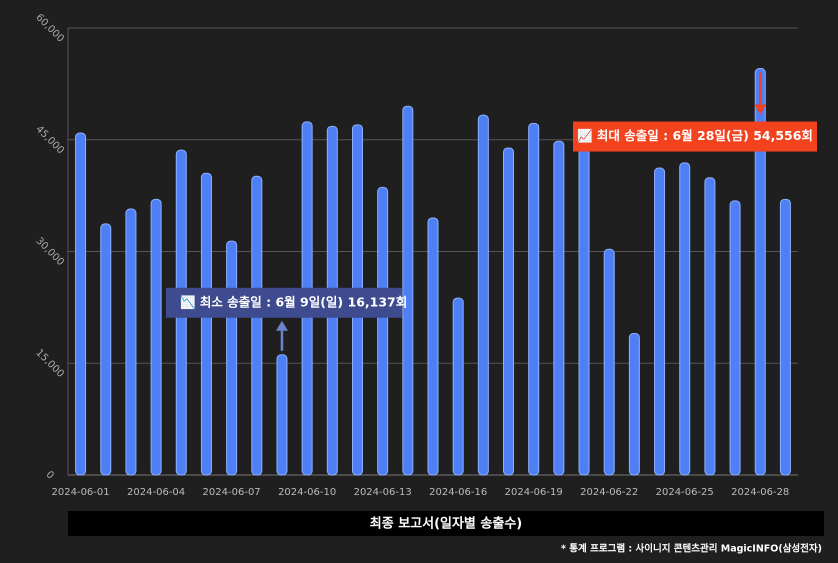  Describe the element at coordinates (49, 140) in the screenshot. I see `y-tick-label: 45,000` at that location.